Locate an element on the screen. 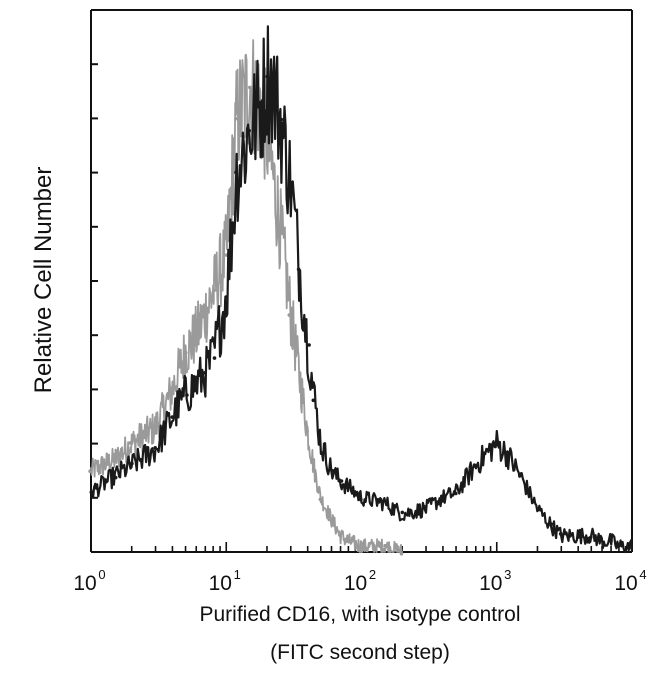 The height and width of the screenshot is (677, 650). x-tick-label: 10 2 is located at coordinates (360, 581).